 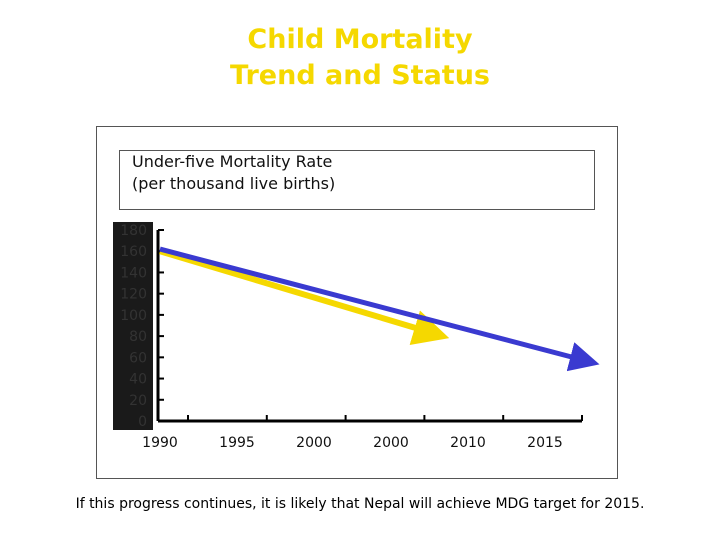 I want to click on y-tick-label: 0, so click(x=142, y=422).